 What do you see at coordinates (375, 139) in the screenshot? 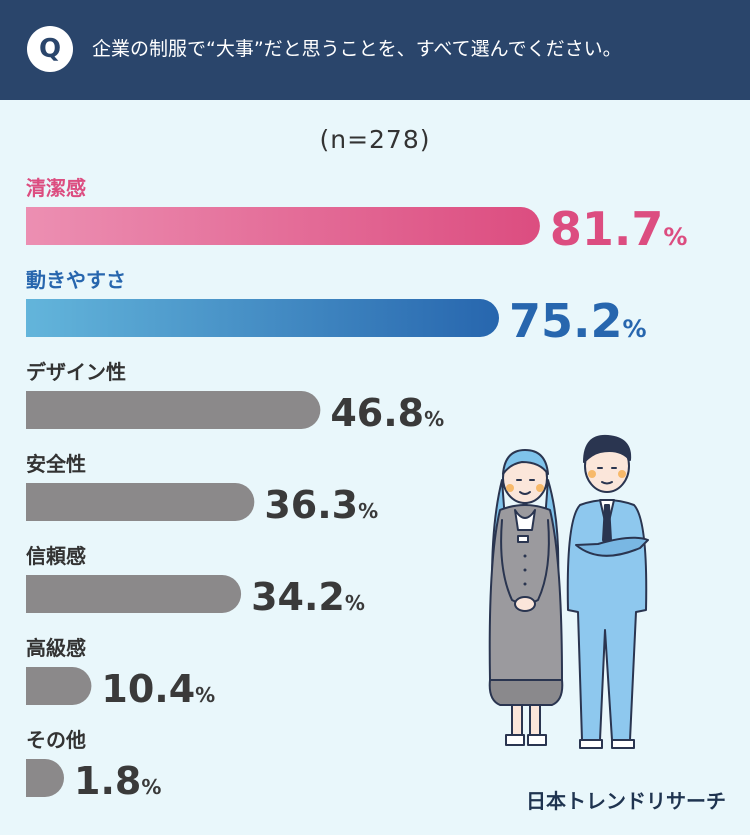
I see `sample-size: (n=278)` at bounding box center [375, 139].